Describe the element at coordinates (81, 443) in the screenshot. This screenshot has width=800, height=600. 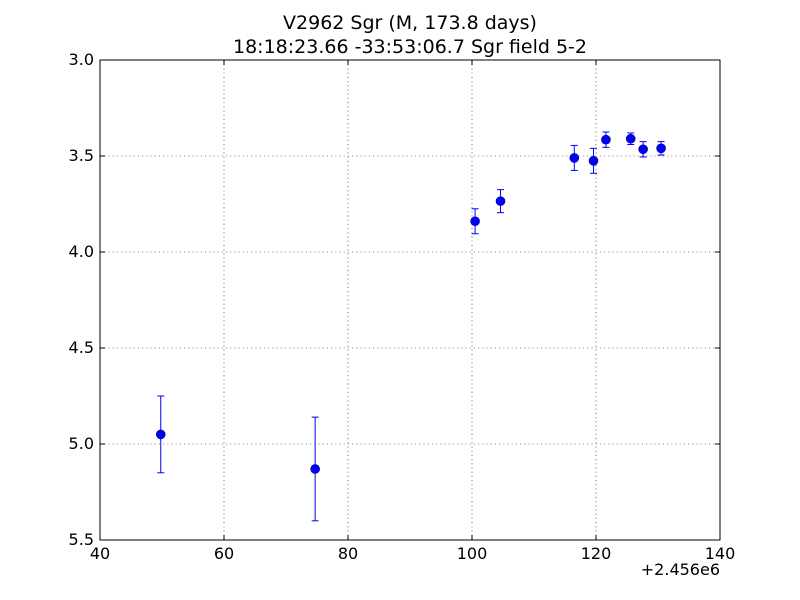
I see `y-tick-label: 5.0` at that location.